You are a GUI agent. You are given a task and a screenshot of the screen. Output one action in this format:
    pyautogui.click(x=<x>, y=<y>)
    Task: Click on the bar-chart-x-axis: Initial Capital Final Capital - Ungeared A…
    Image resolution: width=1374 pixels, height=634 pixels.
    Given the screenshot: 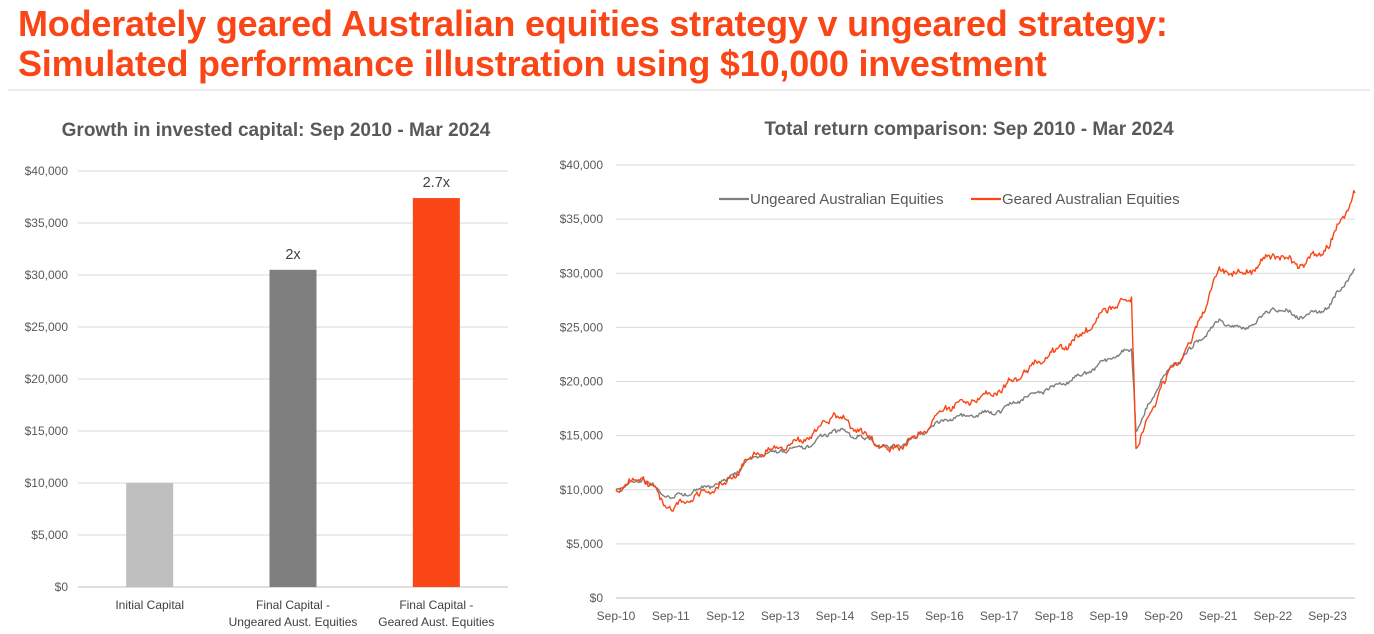 What is the action you would take?
    pyautogui.click(x=304, y=613)
    